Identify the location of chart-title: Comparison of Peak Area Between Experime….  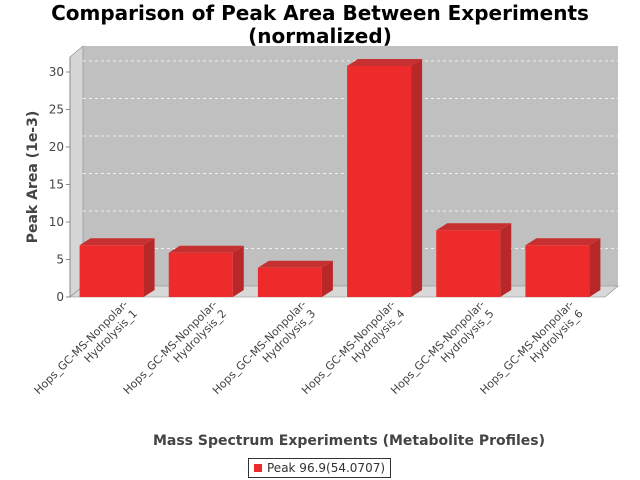
(320, 25).